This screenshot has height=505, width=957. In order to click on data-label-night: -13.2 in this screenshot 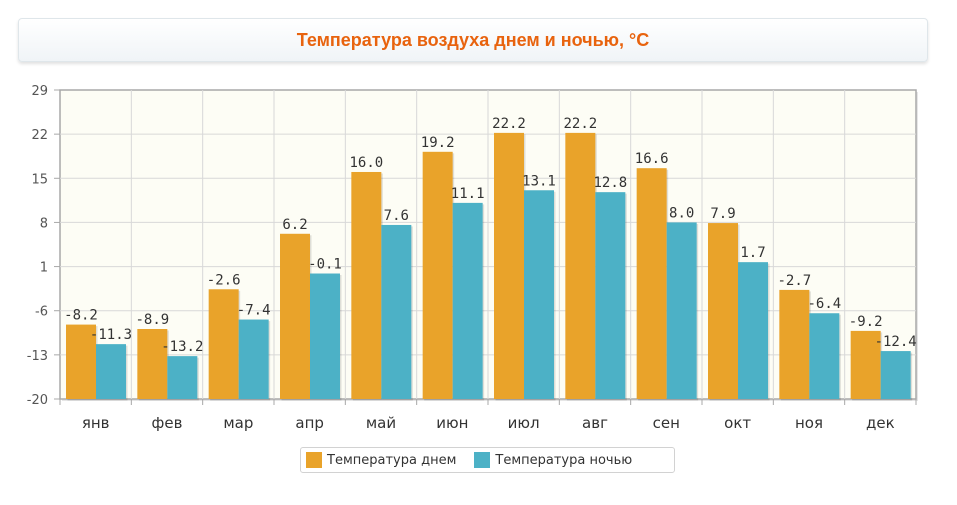, I will do `click(182, 347)`.